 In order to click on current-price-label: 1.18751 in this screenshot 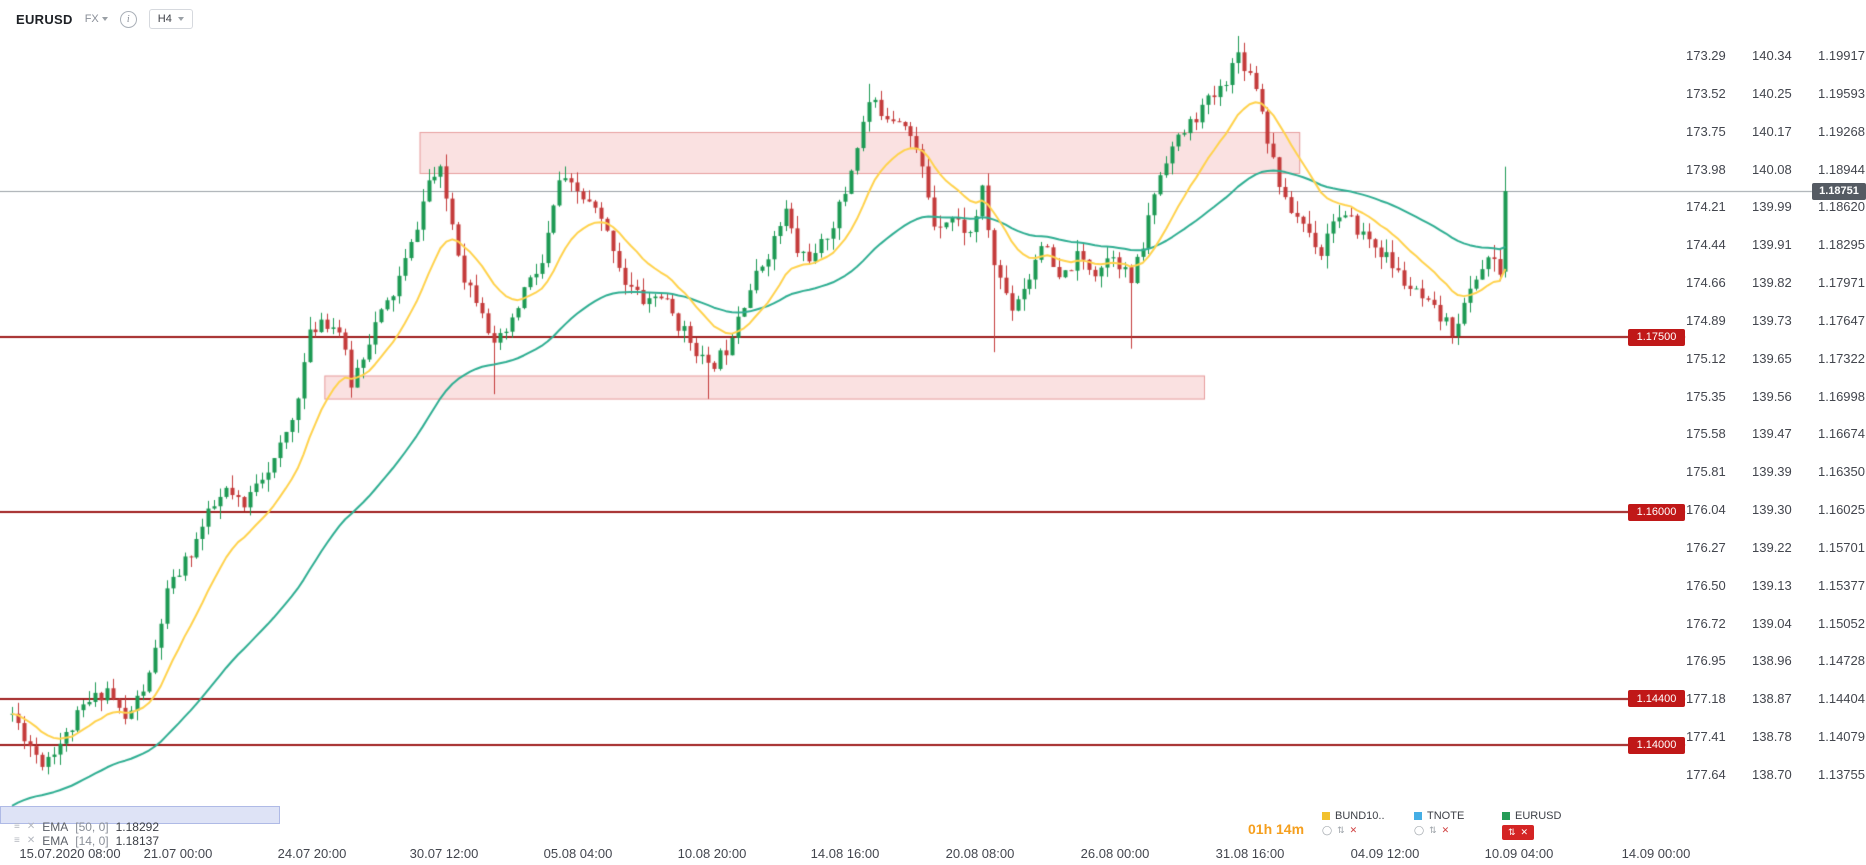, I will do `click(1839, 191)`.